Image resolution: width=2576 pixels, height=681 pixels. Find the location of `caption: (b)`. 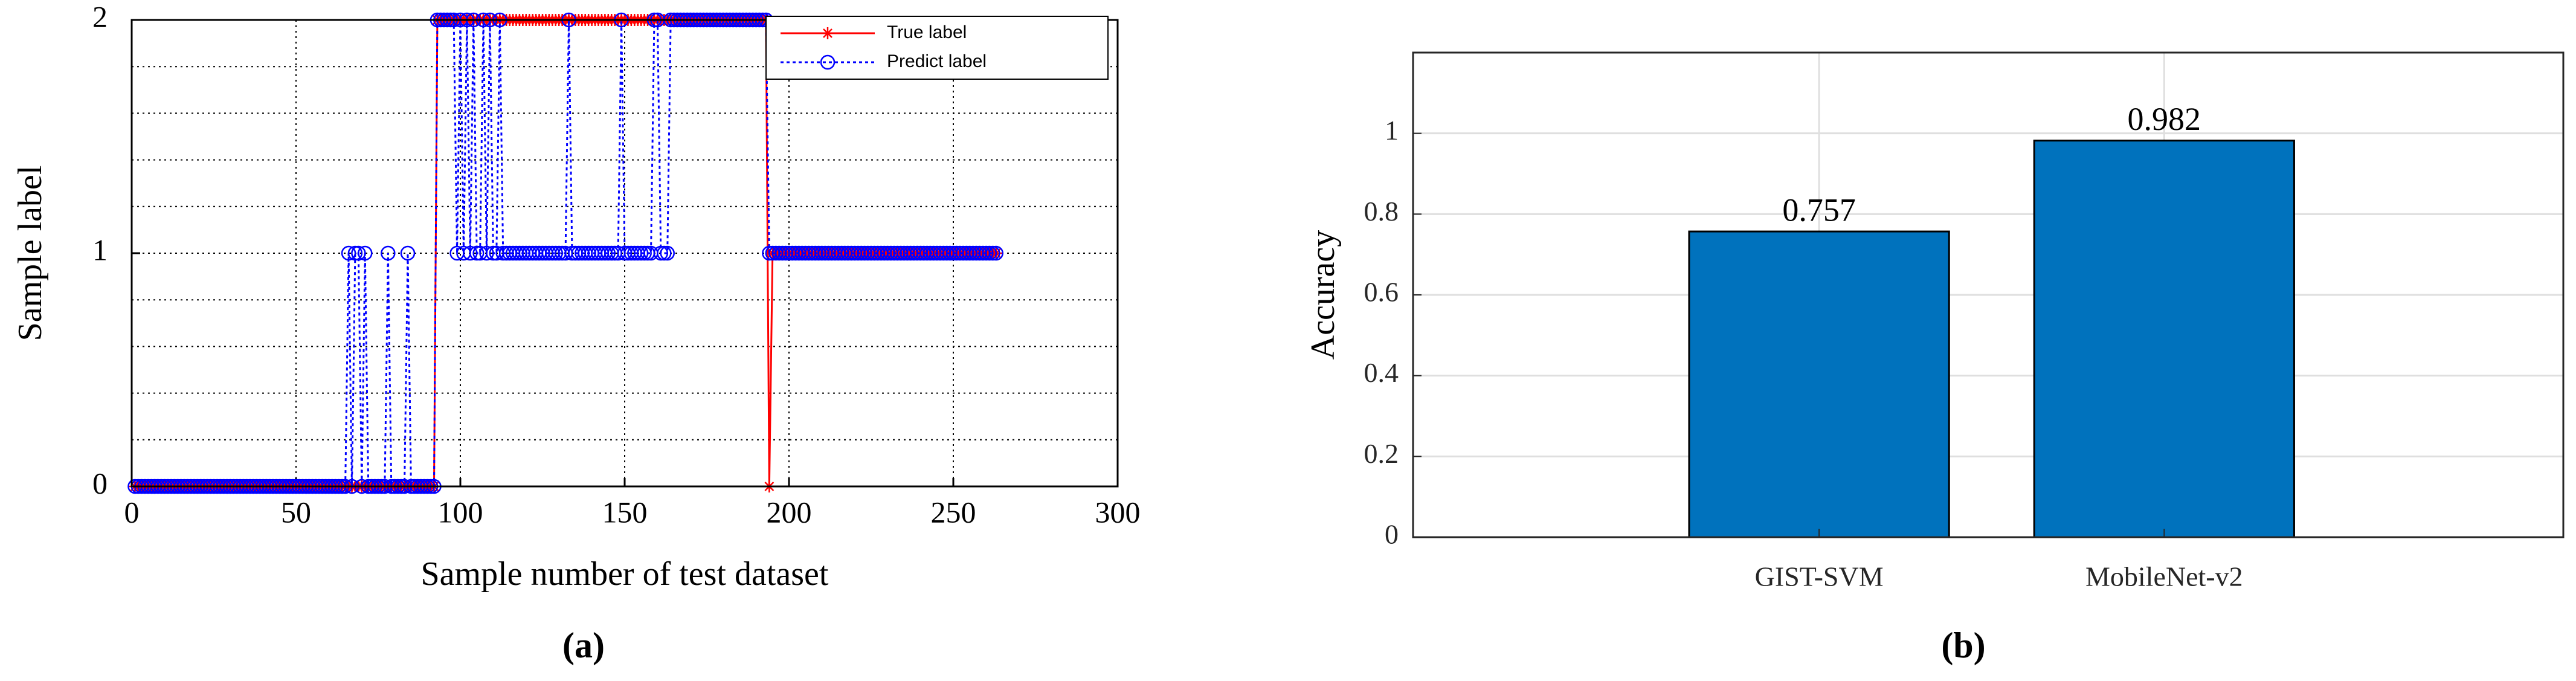

caption: (b) is located at coordinates (1963, 645).